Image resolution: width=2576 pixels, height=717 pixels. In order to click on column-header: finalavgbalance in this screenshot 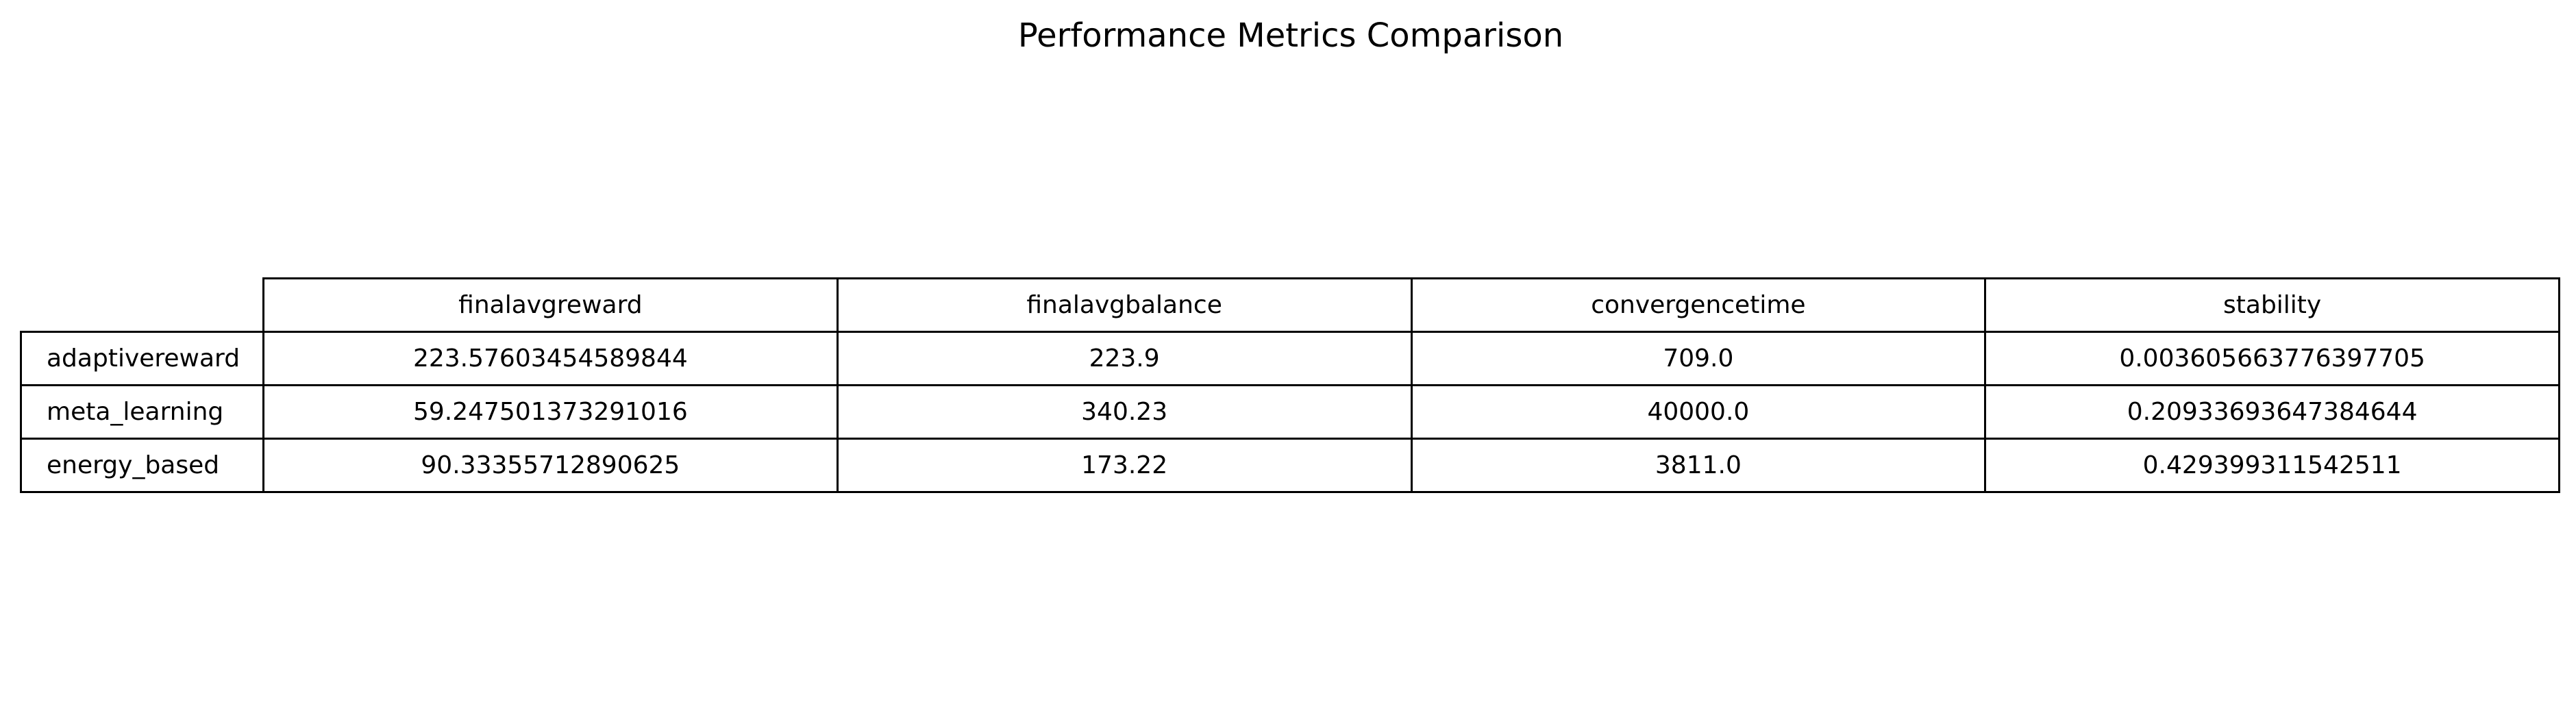, I will do `click(1124, 305)`.